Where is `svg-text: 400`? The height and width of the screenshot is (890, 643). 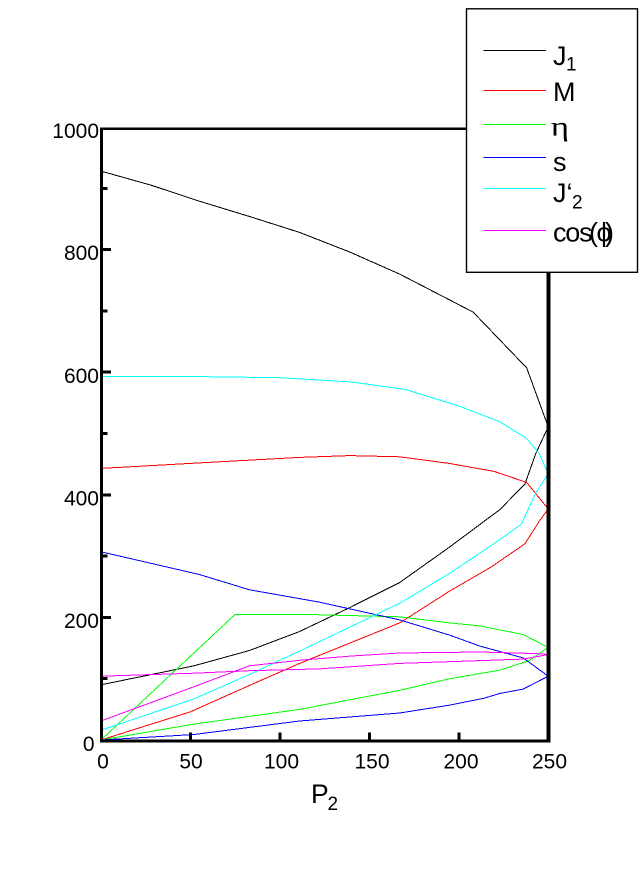 svg-text: 400 is located at coordinates (81, 498).